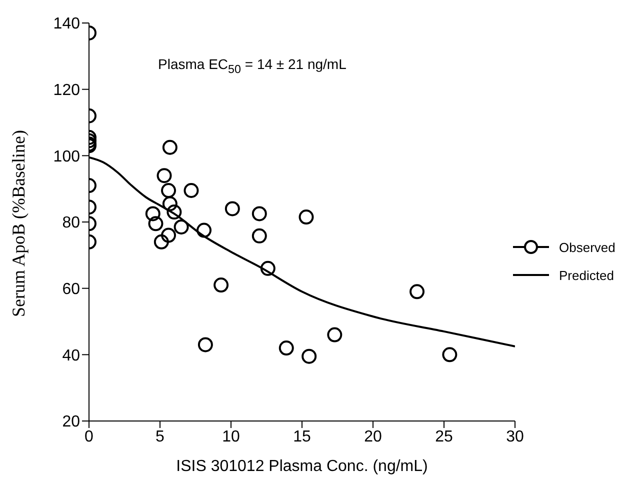  I want to click on y-tick-label: 20, so click(71, 422).